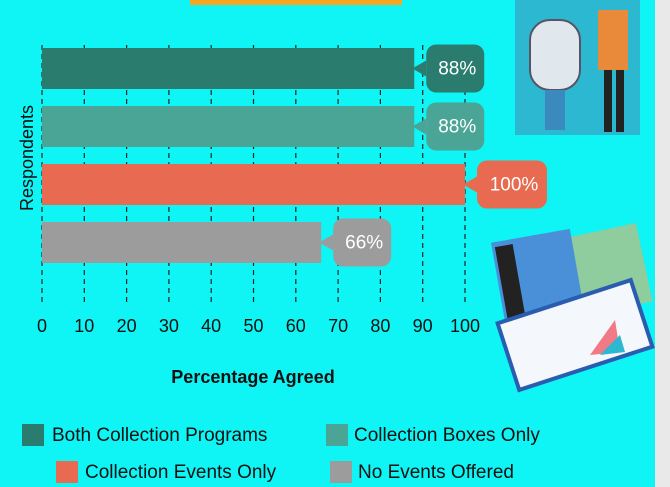  What do you see at coordinates (423, 326) in the screenshot?
I see `x-tick-label: 90` at bounding box center [423, 326].